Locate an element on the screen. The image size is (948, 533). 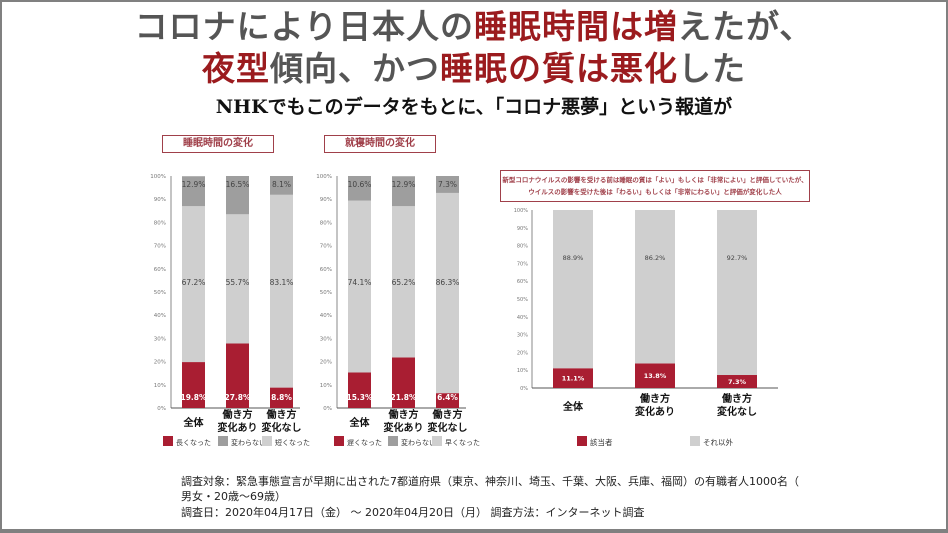
chart-2-category-label: 変化なし is located at coordinates (448, 427).